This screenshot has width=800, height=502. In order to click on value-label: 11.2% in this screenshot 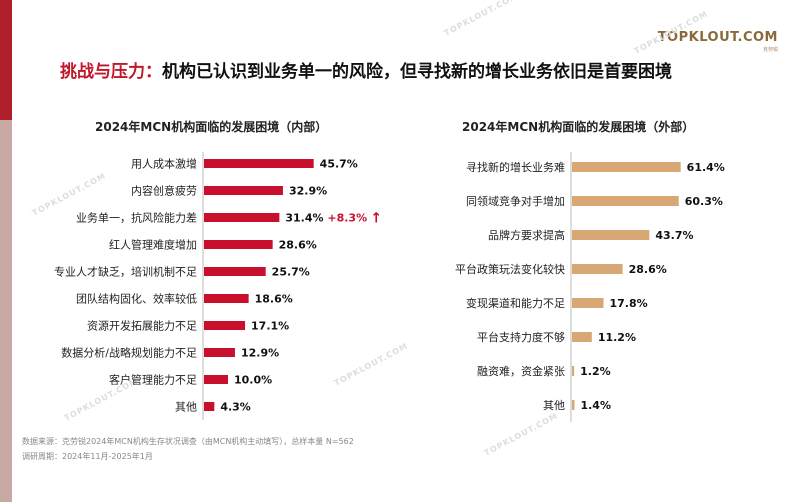, I will do `click(617, 337)`.